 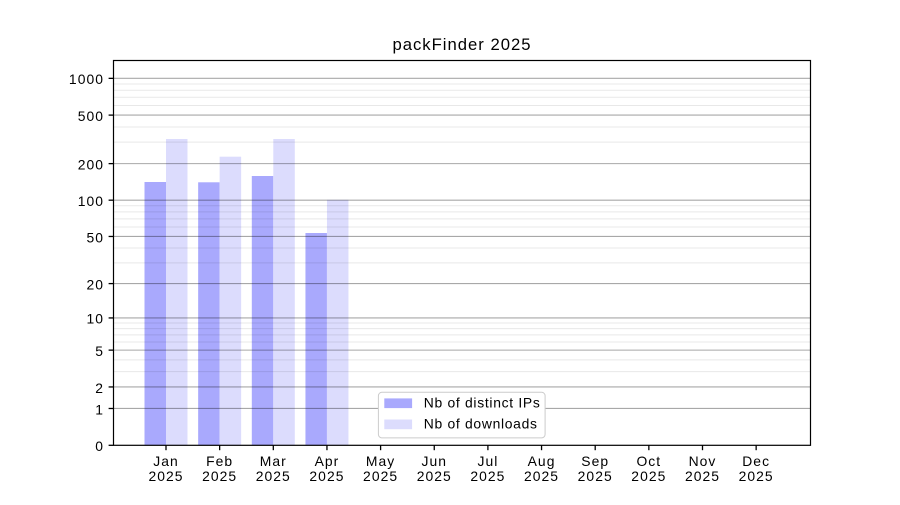 What do you see at coordinates (95, 284) in the screenshot?
I see `svg-text: 20` at bounding box center [95, 284].